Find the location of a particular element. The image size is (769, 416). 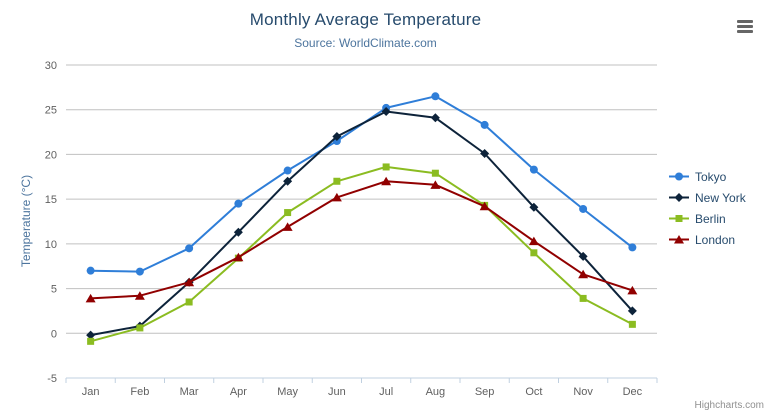

legend-marker-square-icon is located at coordinates (679, 218).